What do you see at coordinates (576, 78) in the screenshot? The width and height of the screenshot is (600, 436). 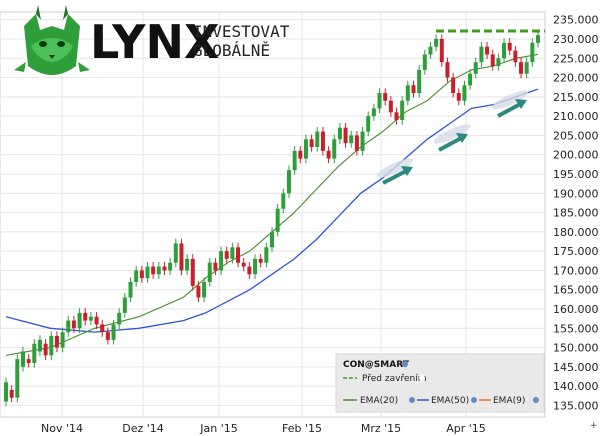 I see `y-tick-label: 220.000` at bounding box center [576, 78].